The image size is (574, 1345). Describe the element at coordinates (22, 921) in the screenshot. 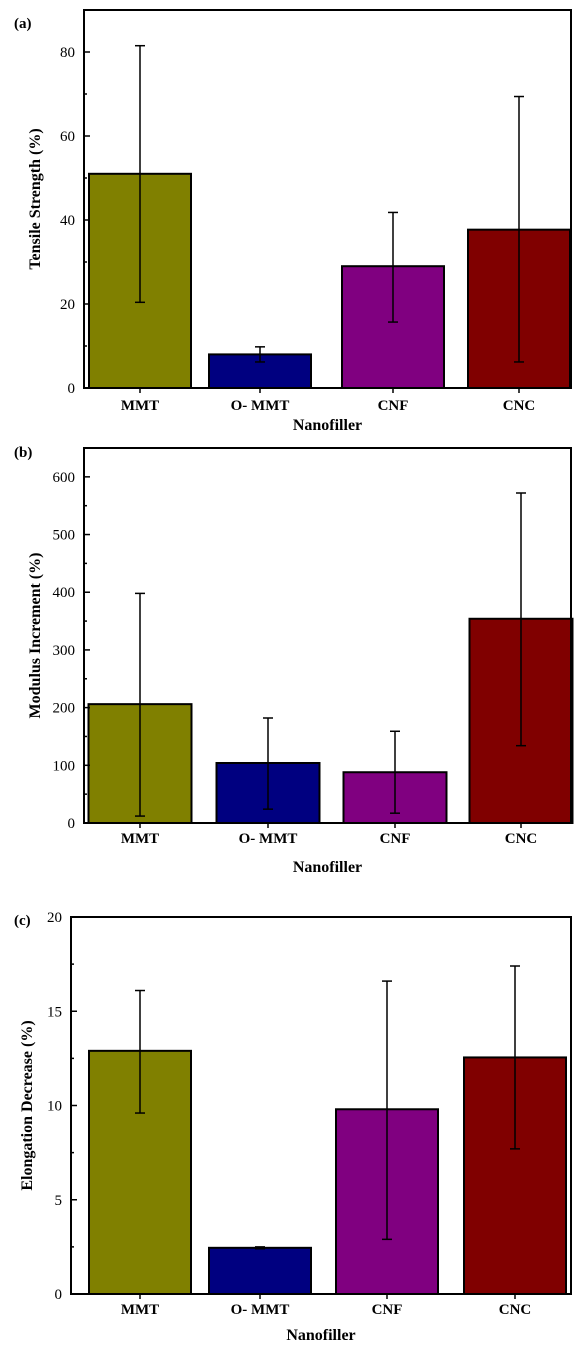

I see `panel-label: (c)` at that location.